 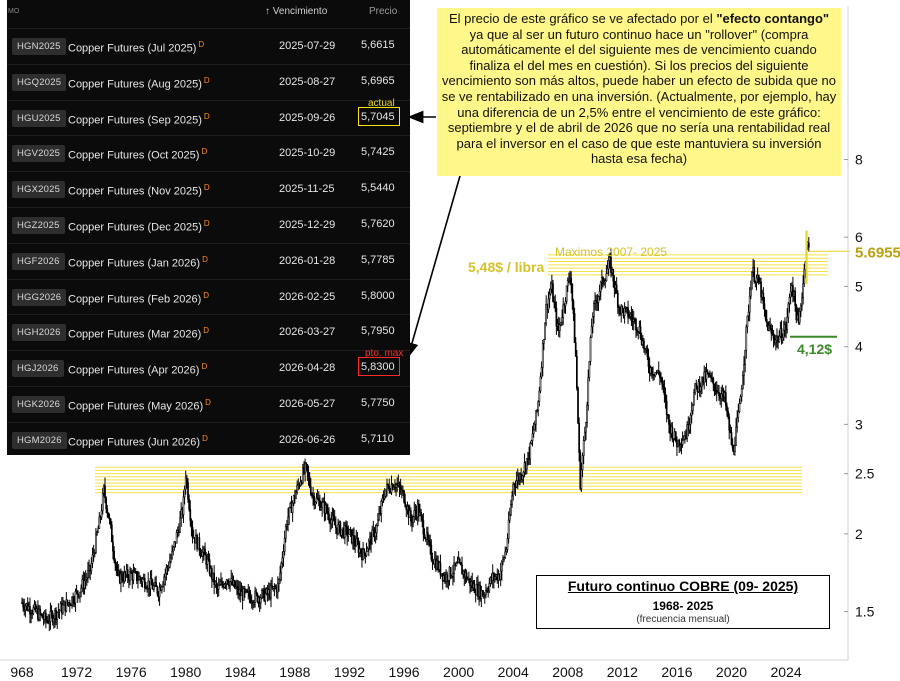 What do you see at coordinates (138, 441) in the screenshot?
I see `contract-name: Copper Futures (Jun 2026) D` at bounding box center [138, 441].